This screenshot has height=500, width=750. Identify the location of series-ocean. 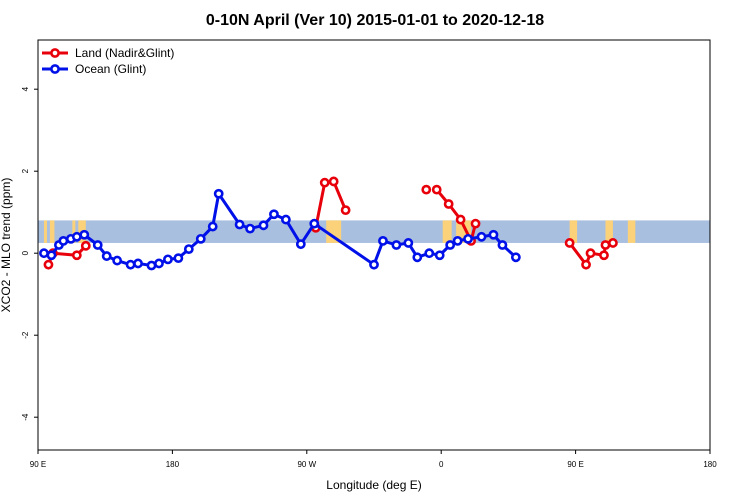
(280, 229).